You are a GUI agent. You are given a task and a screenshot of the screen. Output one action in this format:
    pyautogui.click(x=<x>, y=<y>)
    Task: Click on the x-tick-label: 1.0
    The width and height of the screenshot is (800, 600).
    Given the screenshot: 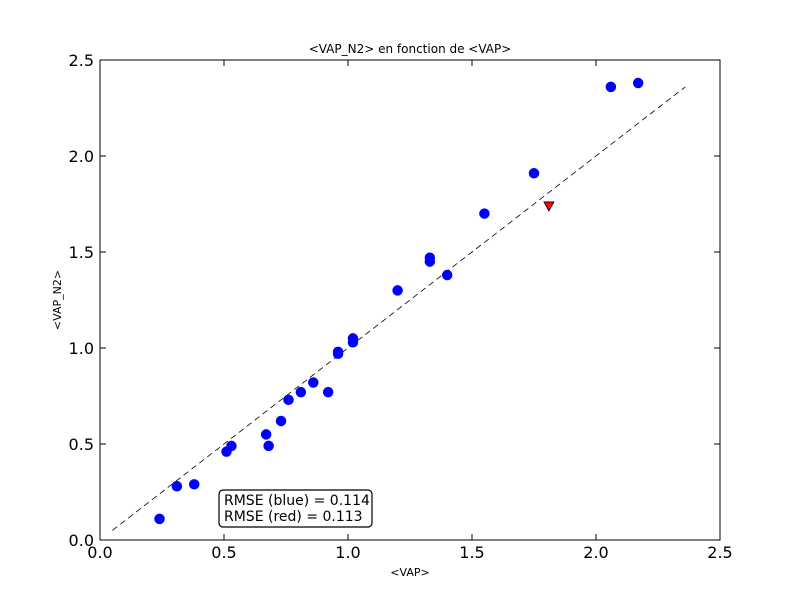 What is the action you would take?
    pyautogui.click(x=347, y=552)
    